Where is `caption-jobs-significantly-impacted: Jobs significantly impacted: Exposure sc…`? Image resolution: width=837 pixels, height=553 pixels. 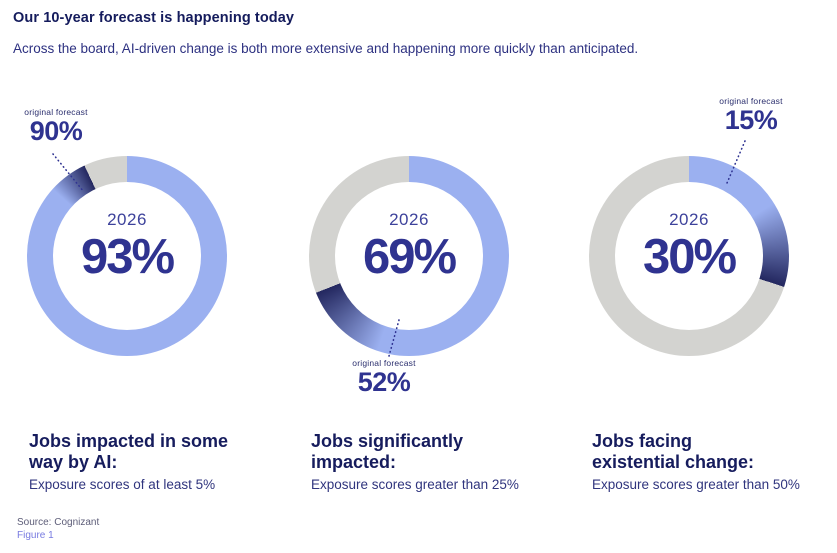
caption-jobs-significantly-impacted: Jobs significantly impacted: Exposure sc… is located at coordinates (436, 461).